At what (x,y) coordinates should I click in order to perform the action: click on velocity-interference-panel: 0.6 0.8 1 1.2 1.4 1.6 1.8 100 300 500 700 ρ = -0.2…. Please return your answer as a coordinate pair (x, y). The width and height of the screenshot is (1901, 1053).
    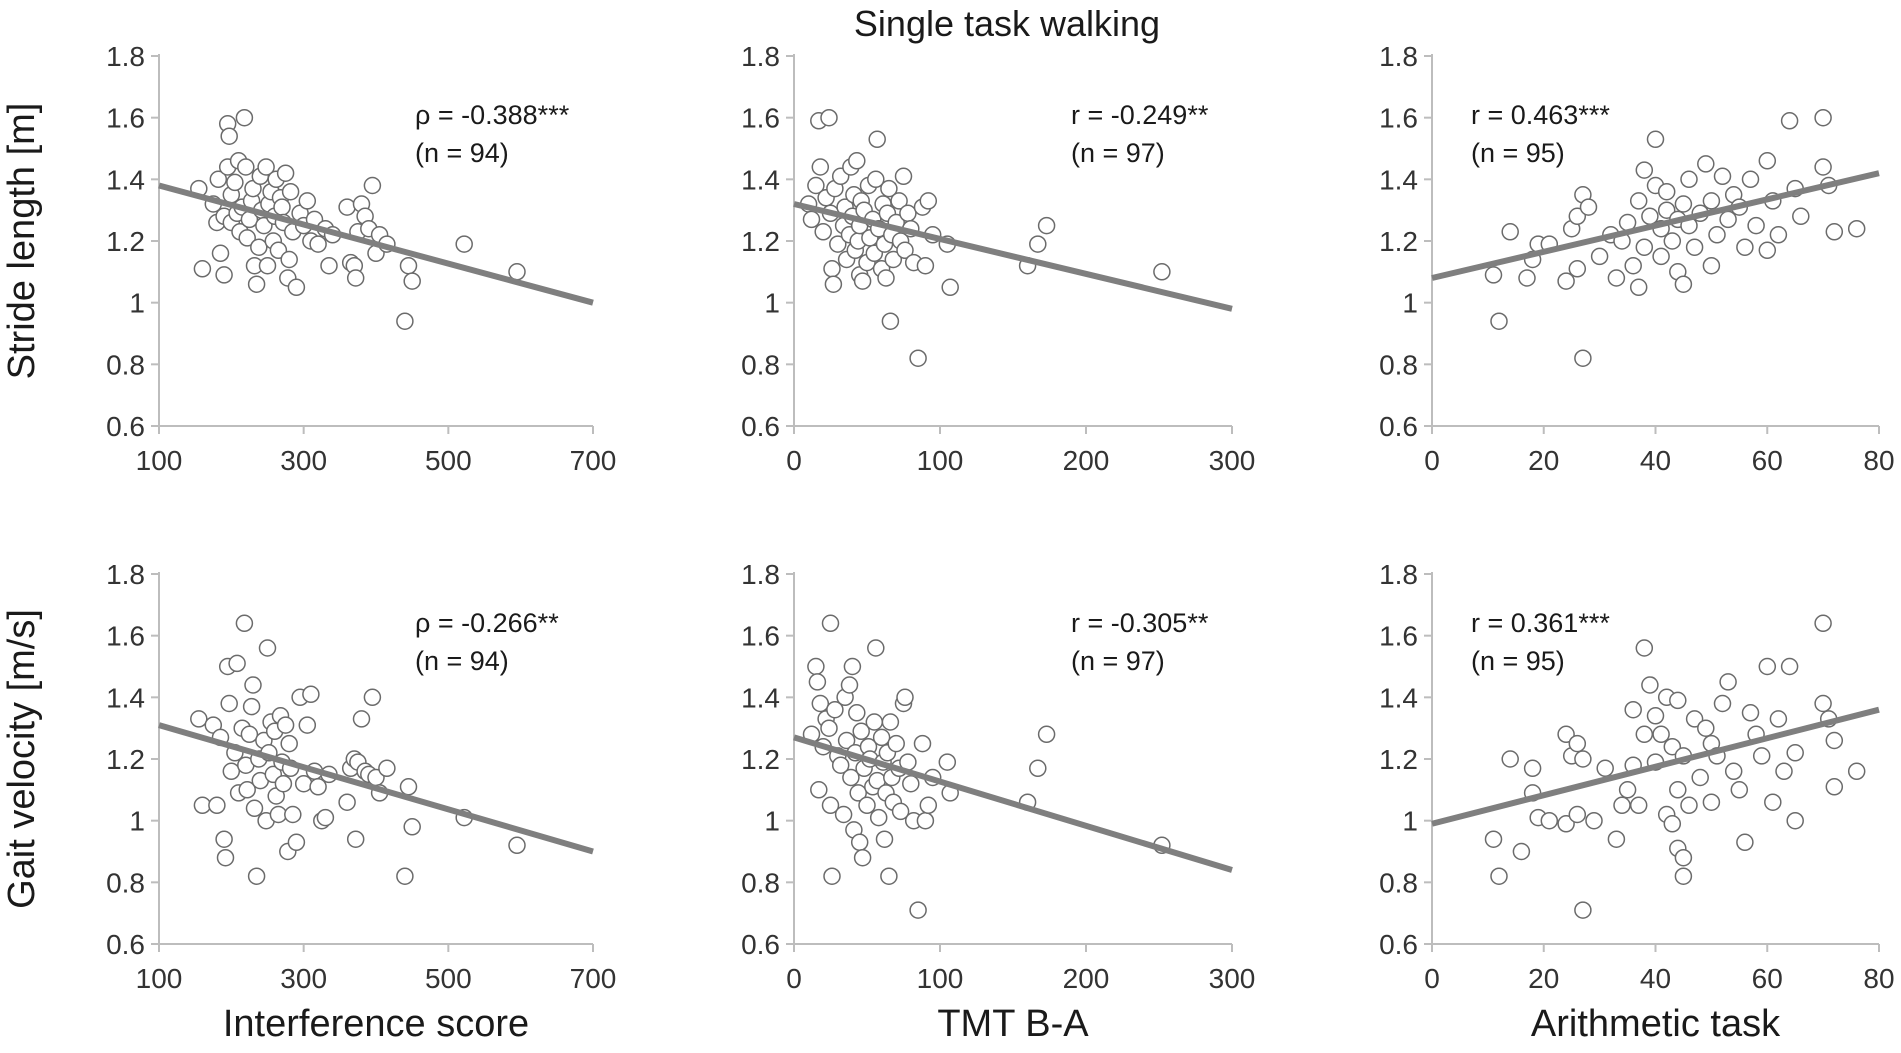
    Looking at the image, I should click on (308, 802).